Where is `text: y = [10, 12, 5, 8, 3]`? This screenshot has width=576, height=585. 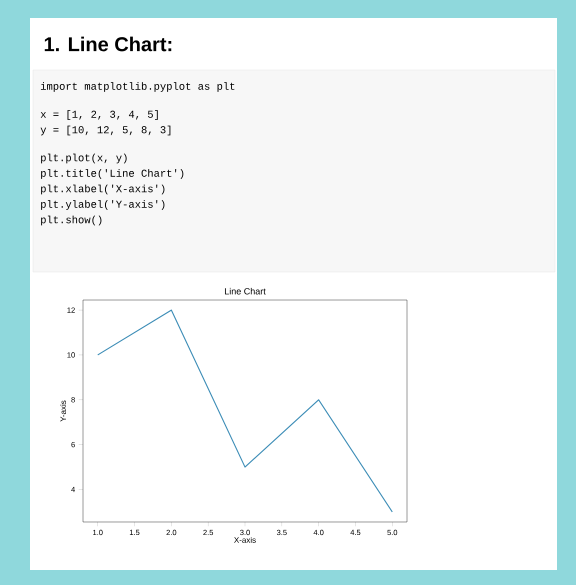 text: y = [10, 12, 5, 8, 3] is located at coordinates (105, 131).